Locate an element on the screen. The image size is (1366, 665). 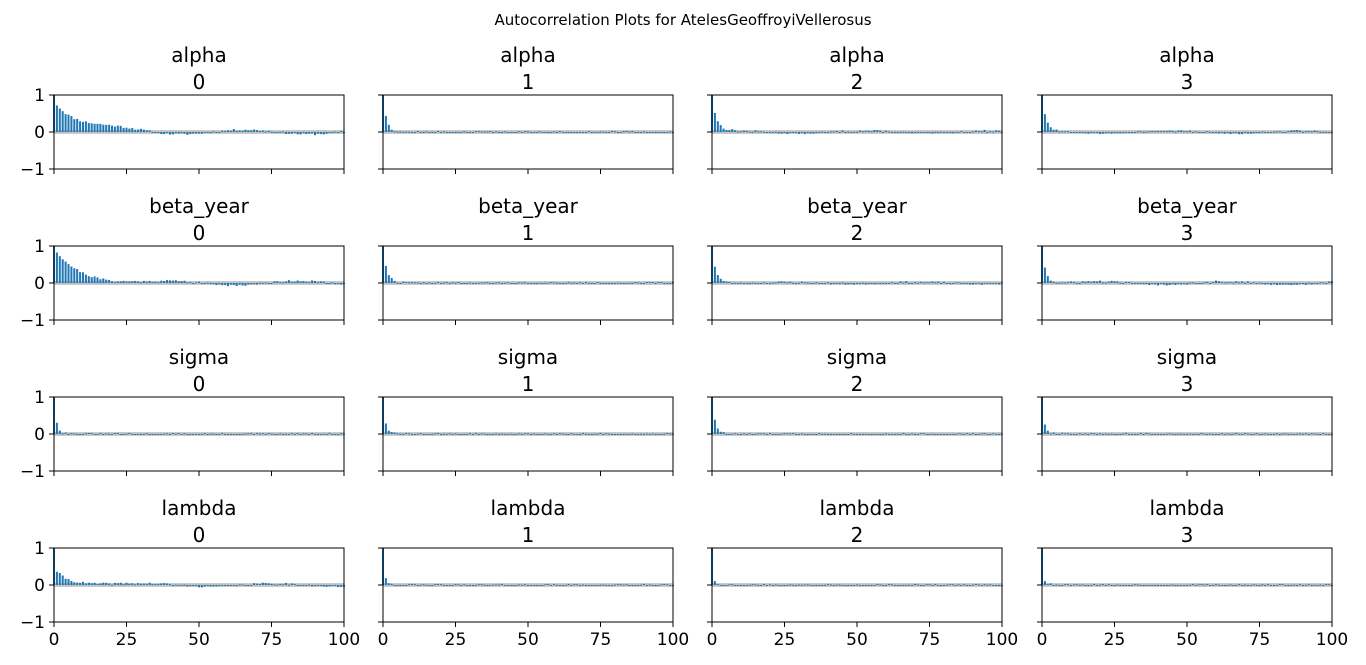
x-tick-label: 75 is located at coordinates (601, 640).